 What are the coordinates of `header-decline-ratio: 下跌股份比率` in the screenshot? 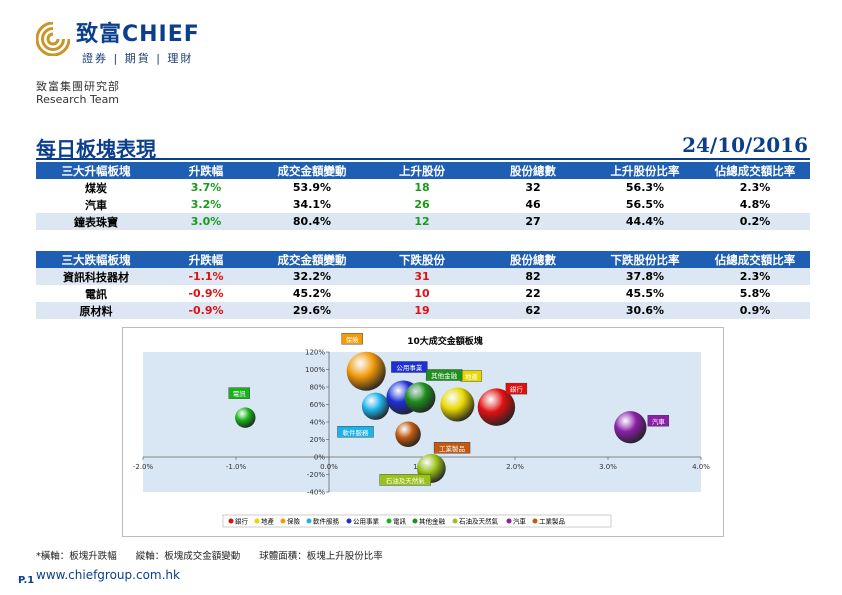 It's located at (645, 259).